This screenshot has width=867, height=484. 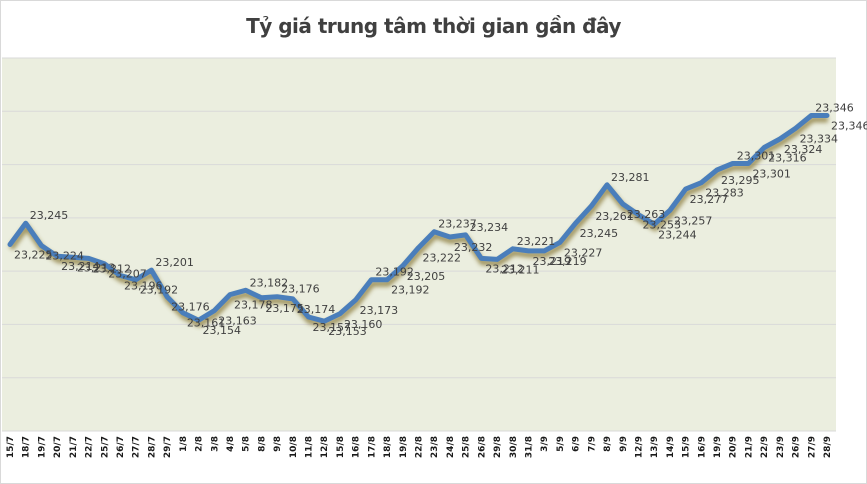 I want to click on data-label: 23,277, so click(x=709, y=199).